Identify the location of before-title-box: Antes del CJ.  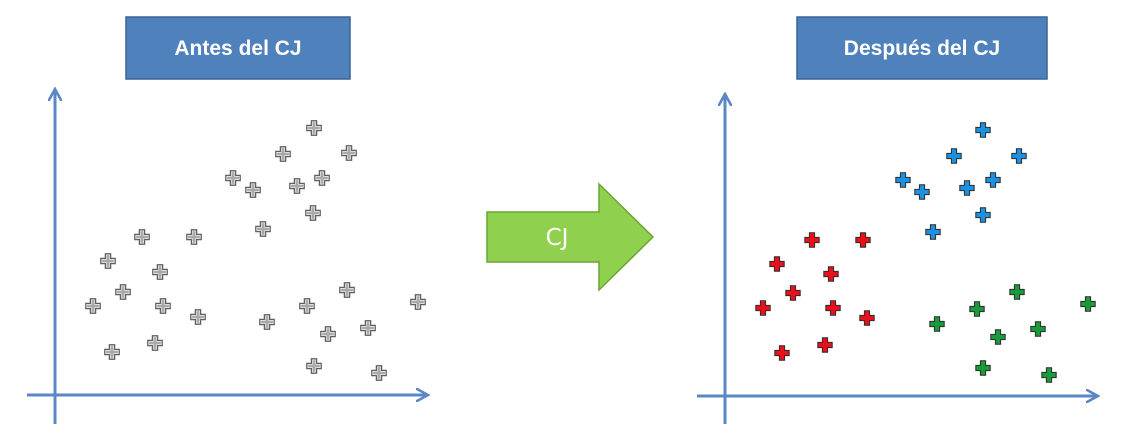
(238, 48).